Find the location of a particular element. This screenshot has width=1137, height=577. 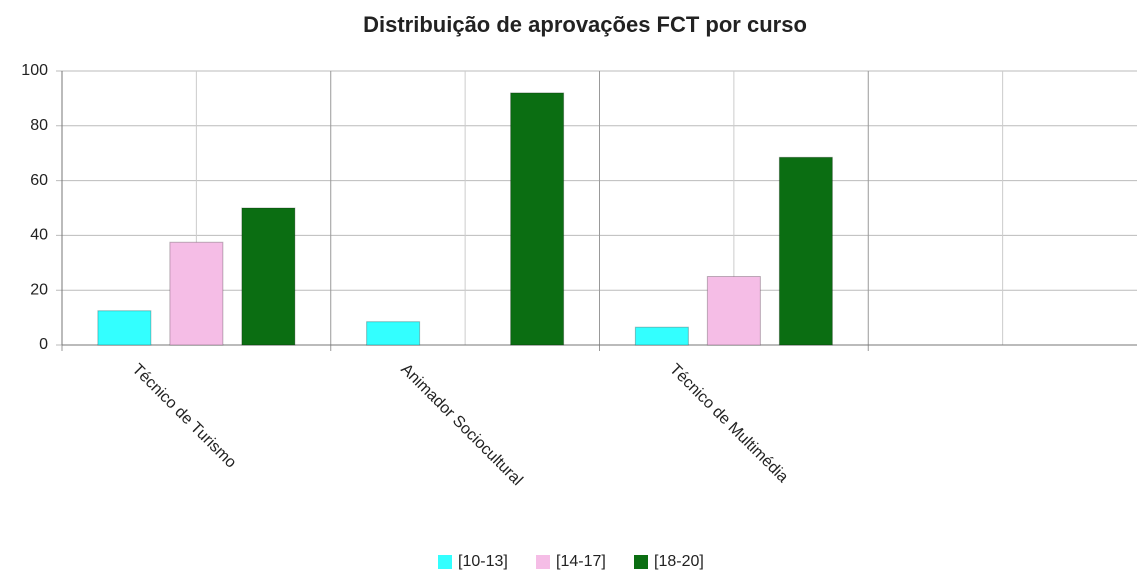

y-tick-label: 0 is located at coordinates (43, 344).